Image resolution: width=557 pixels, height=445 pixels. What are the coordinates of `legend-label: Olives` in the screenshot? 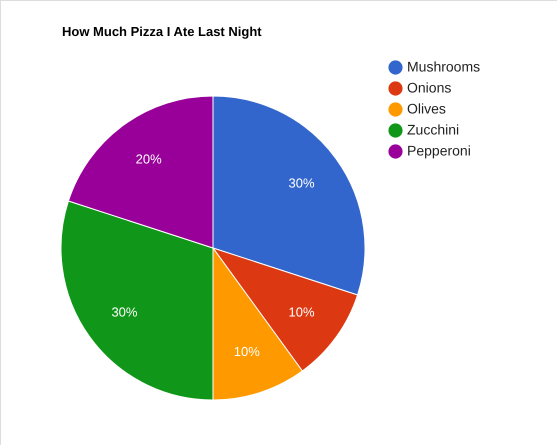 It's located at (426, 108).